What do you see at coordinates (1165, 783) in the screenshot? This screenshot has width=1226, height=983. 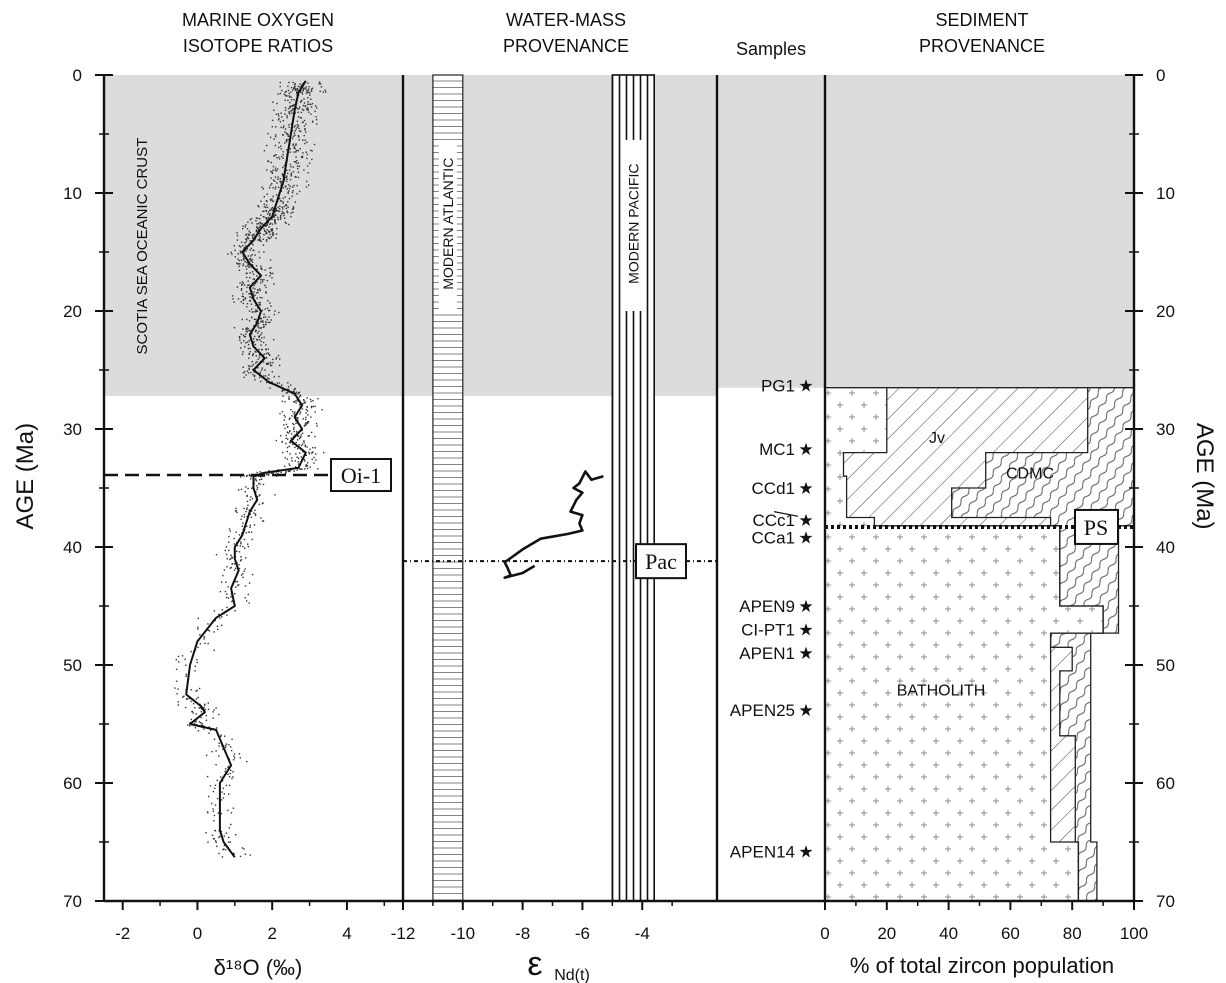 I see `y-tick-label-right: 60` at bounding box center [1165, 783].